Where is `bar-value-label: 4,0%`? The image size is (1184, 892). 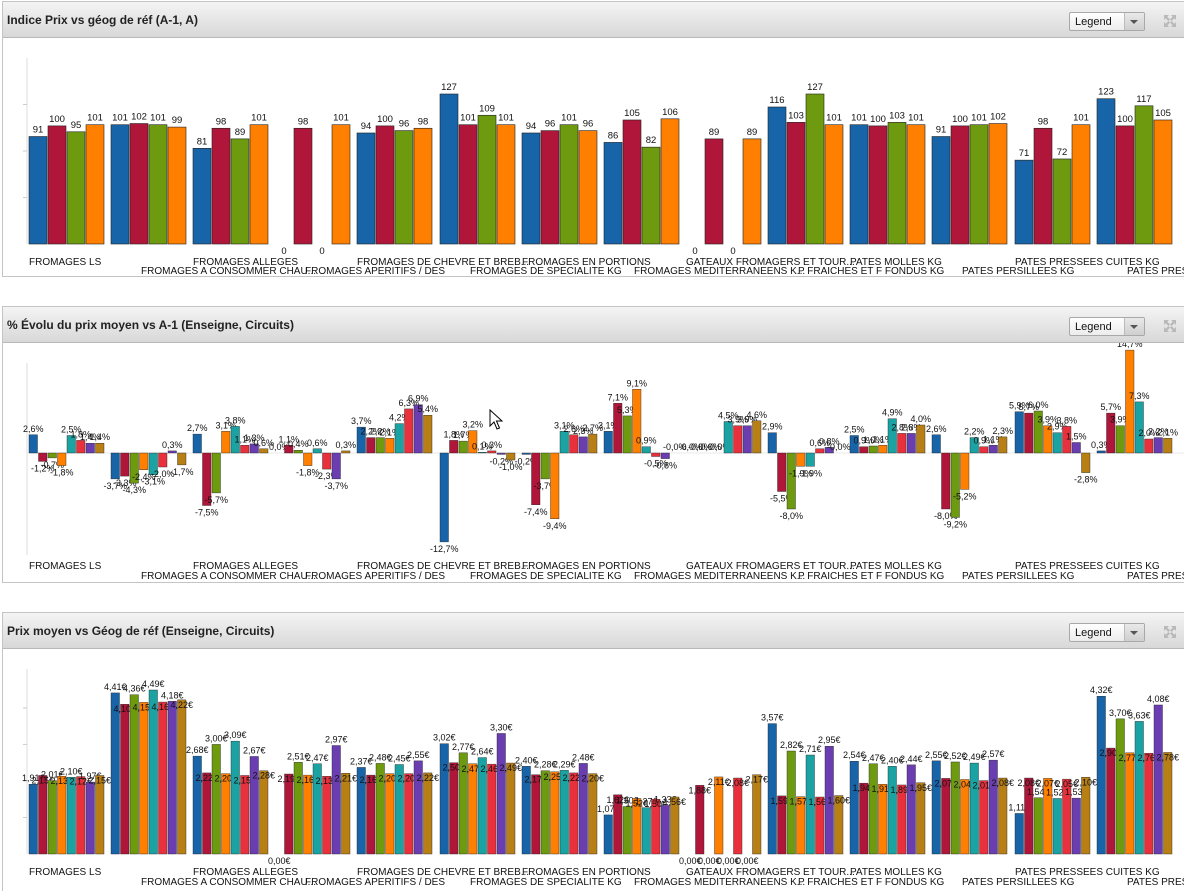 bar-value-label: 4,0% is located at coordinates (920, 419).